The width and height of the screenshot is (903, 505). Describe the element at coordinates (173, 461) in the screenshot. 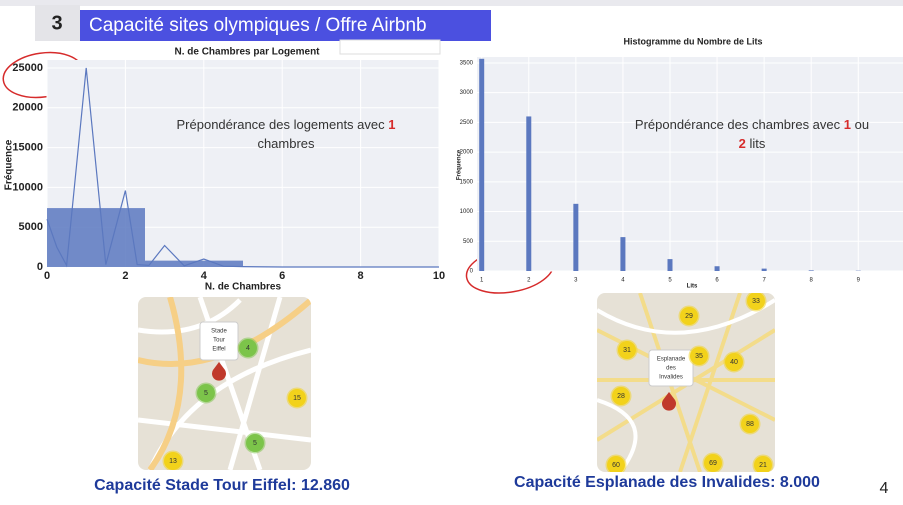

I see `map-cluster-label: 13` at that location.